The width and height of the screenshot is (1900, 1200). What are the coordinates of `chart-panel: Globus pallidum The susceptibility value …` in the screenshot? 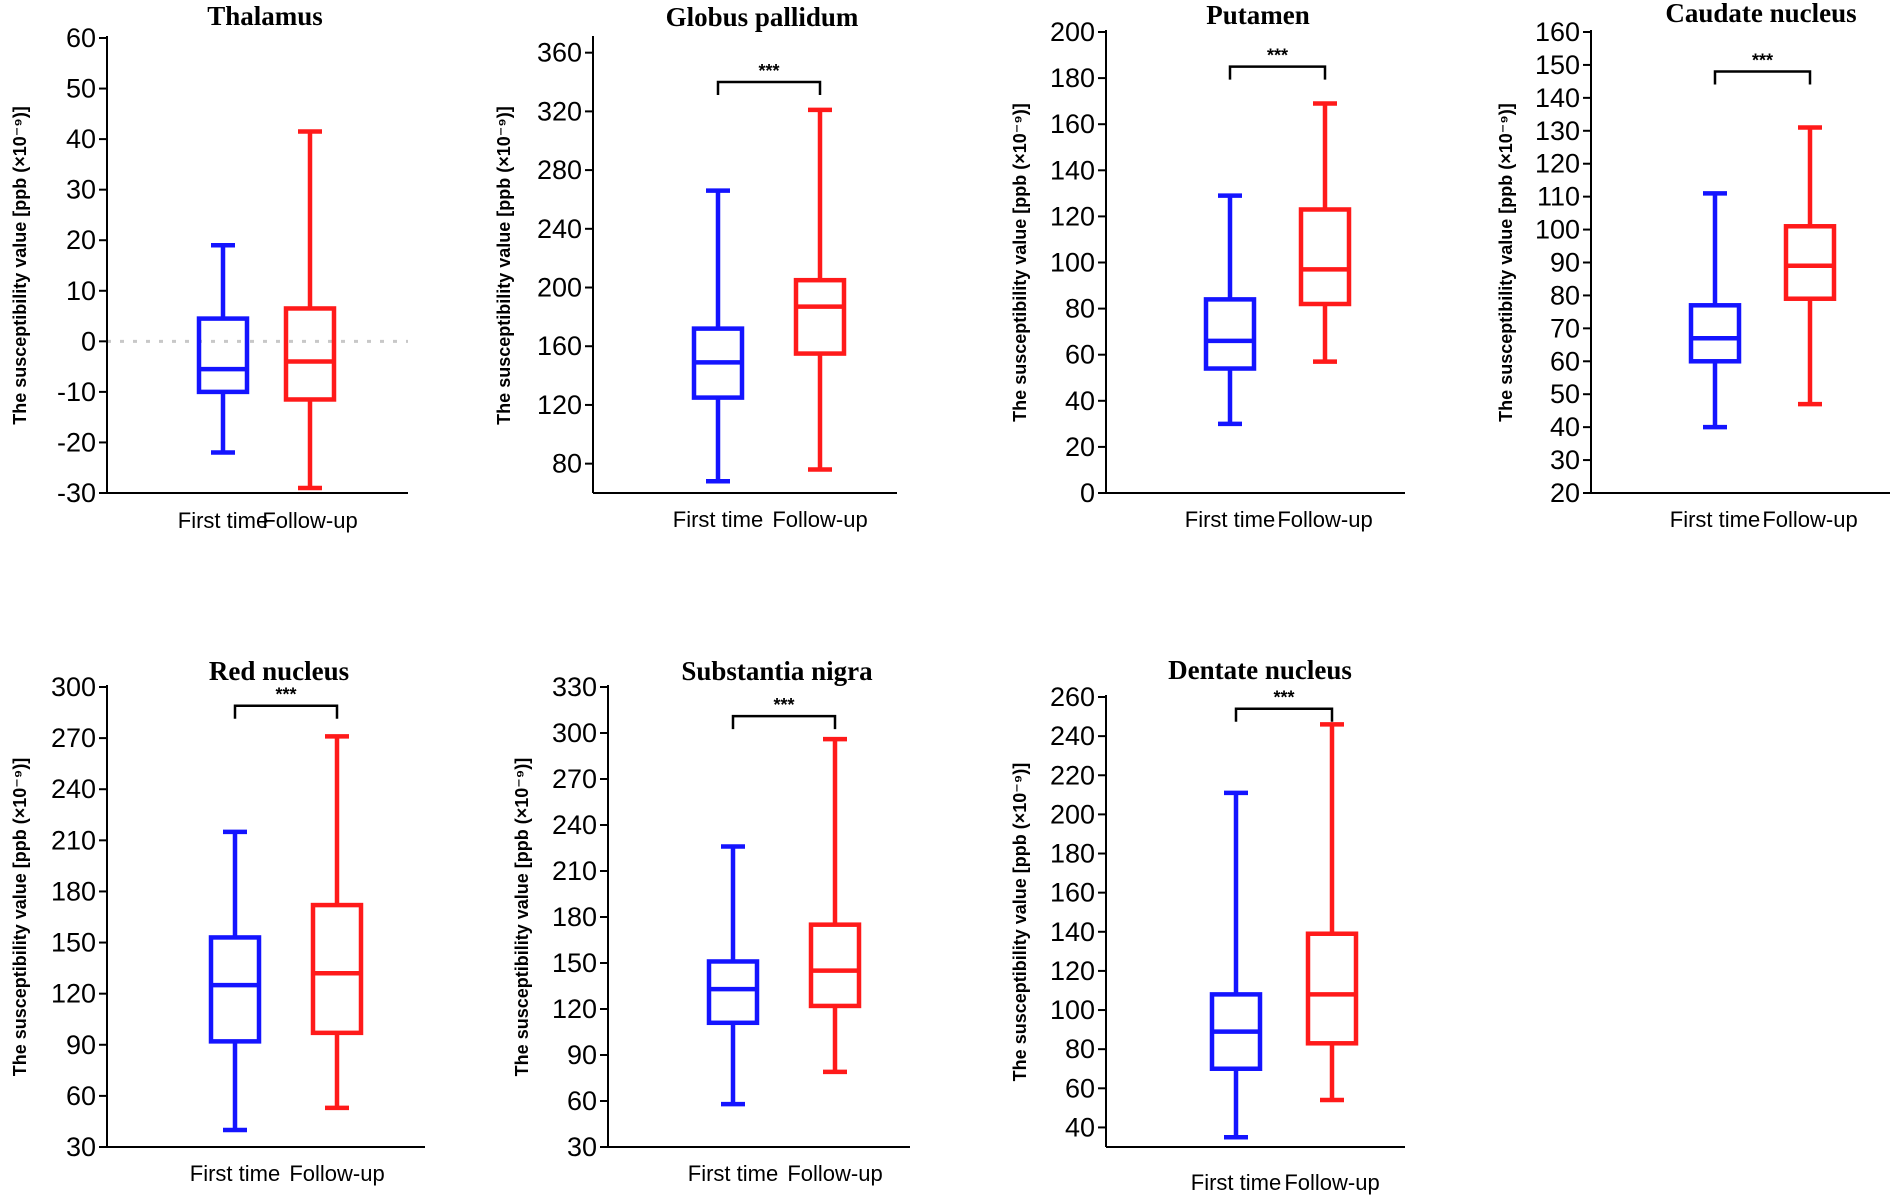 It's located at (695, 267).